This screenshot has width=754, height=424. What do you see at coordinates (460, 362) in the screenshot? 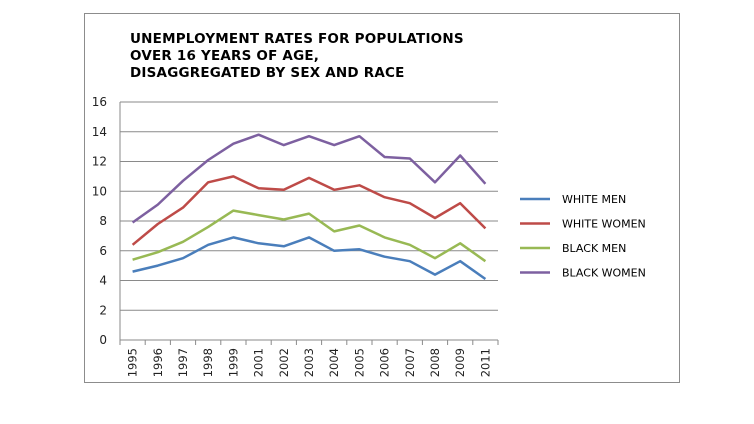
I see `x-tick-label: 2009` at bounding box center [460, 362].